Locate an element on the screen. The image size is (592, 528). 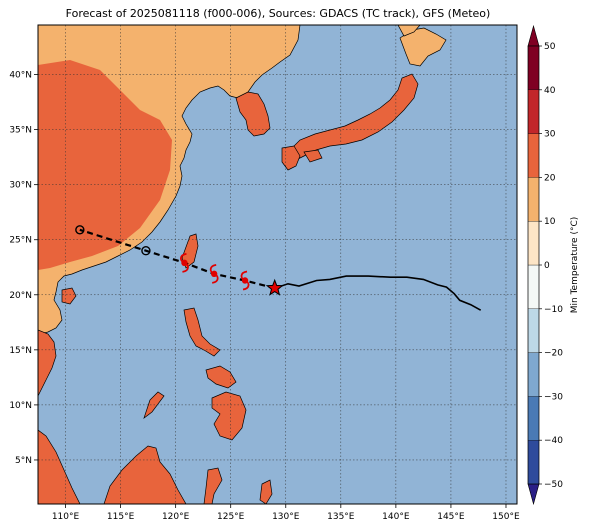
past-track-line is located at coordinates (378, 293).